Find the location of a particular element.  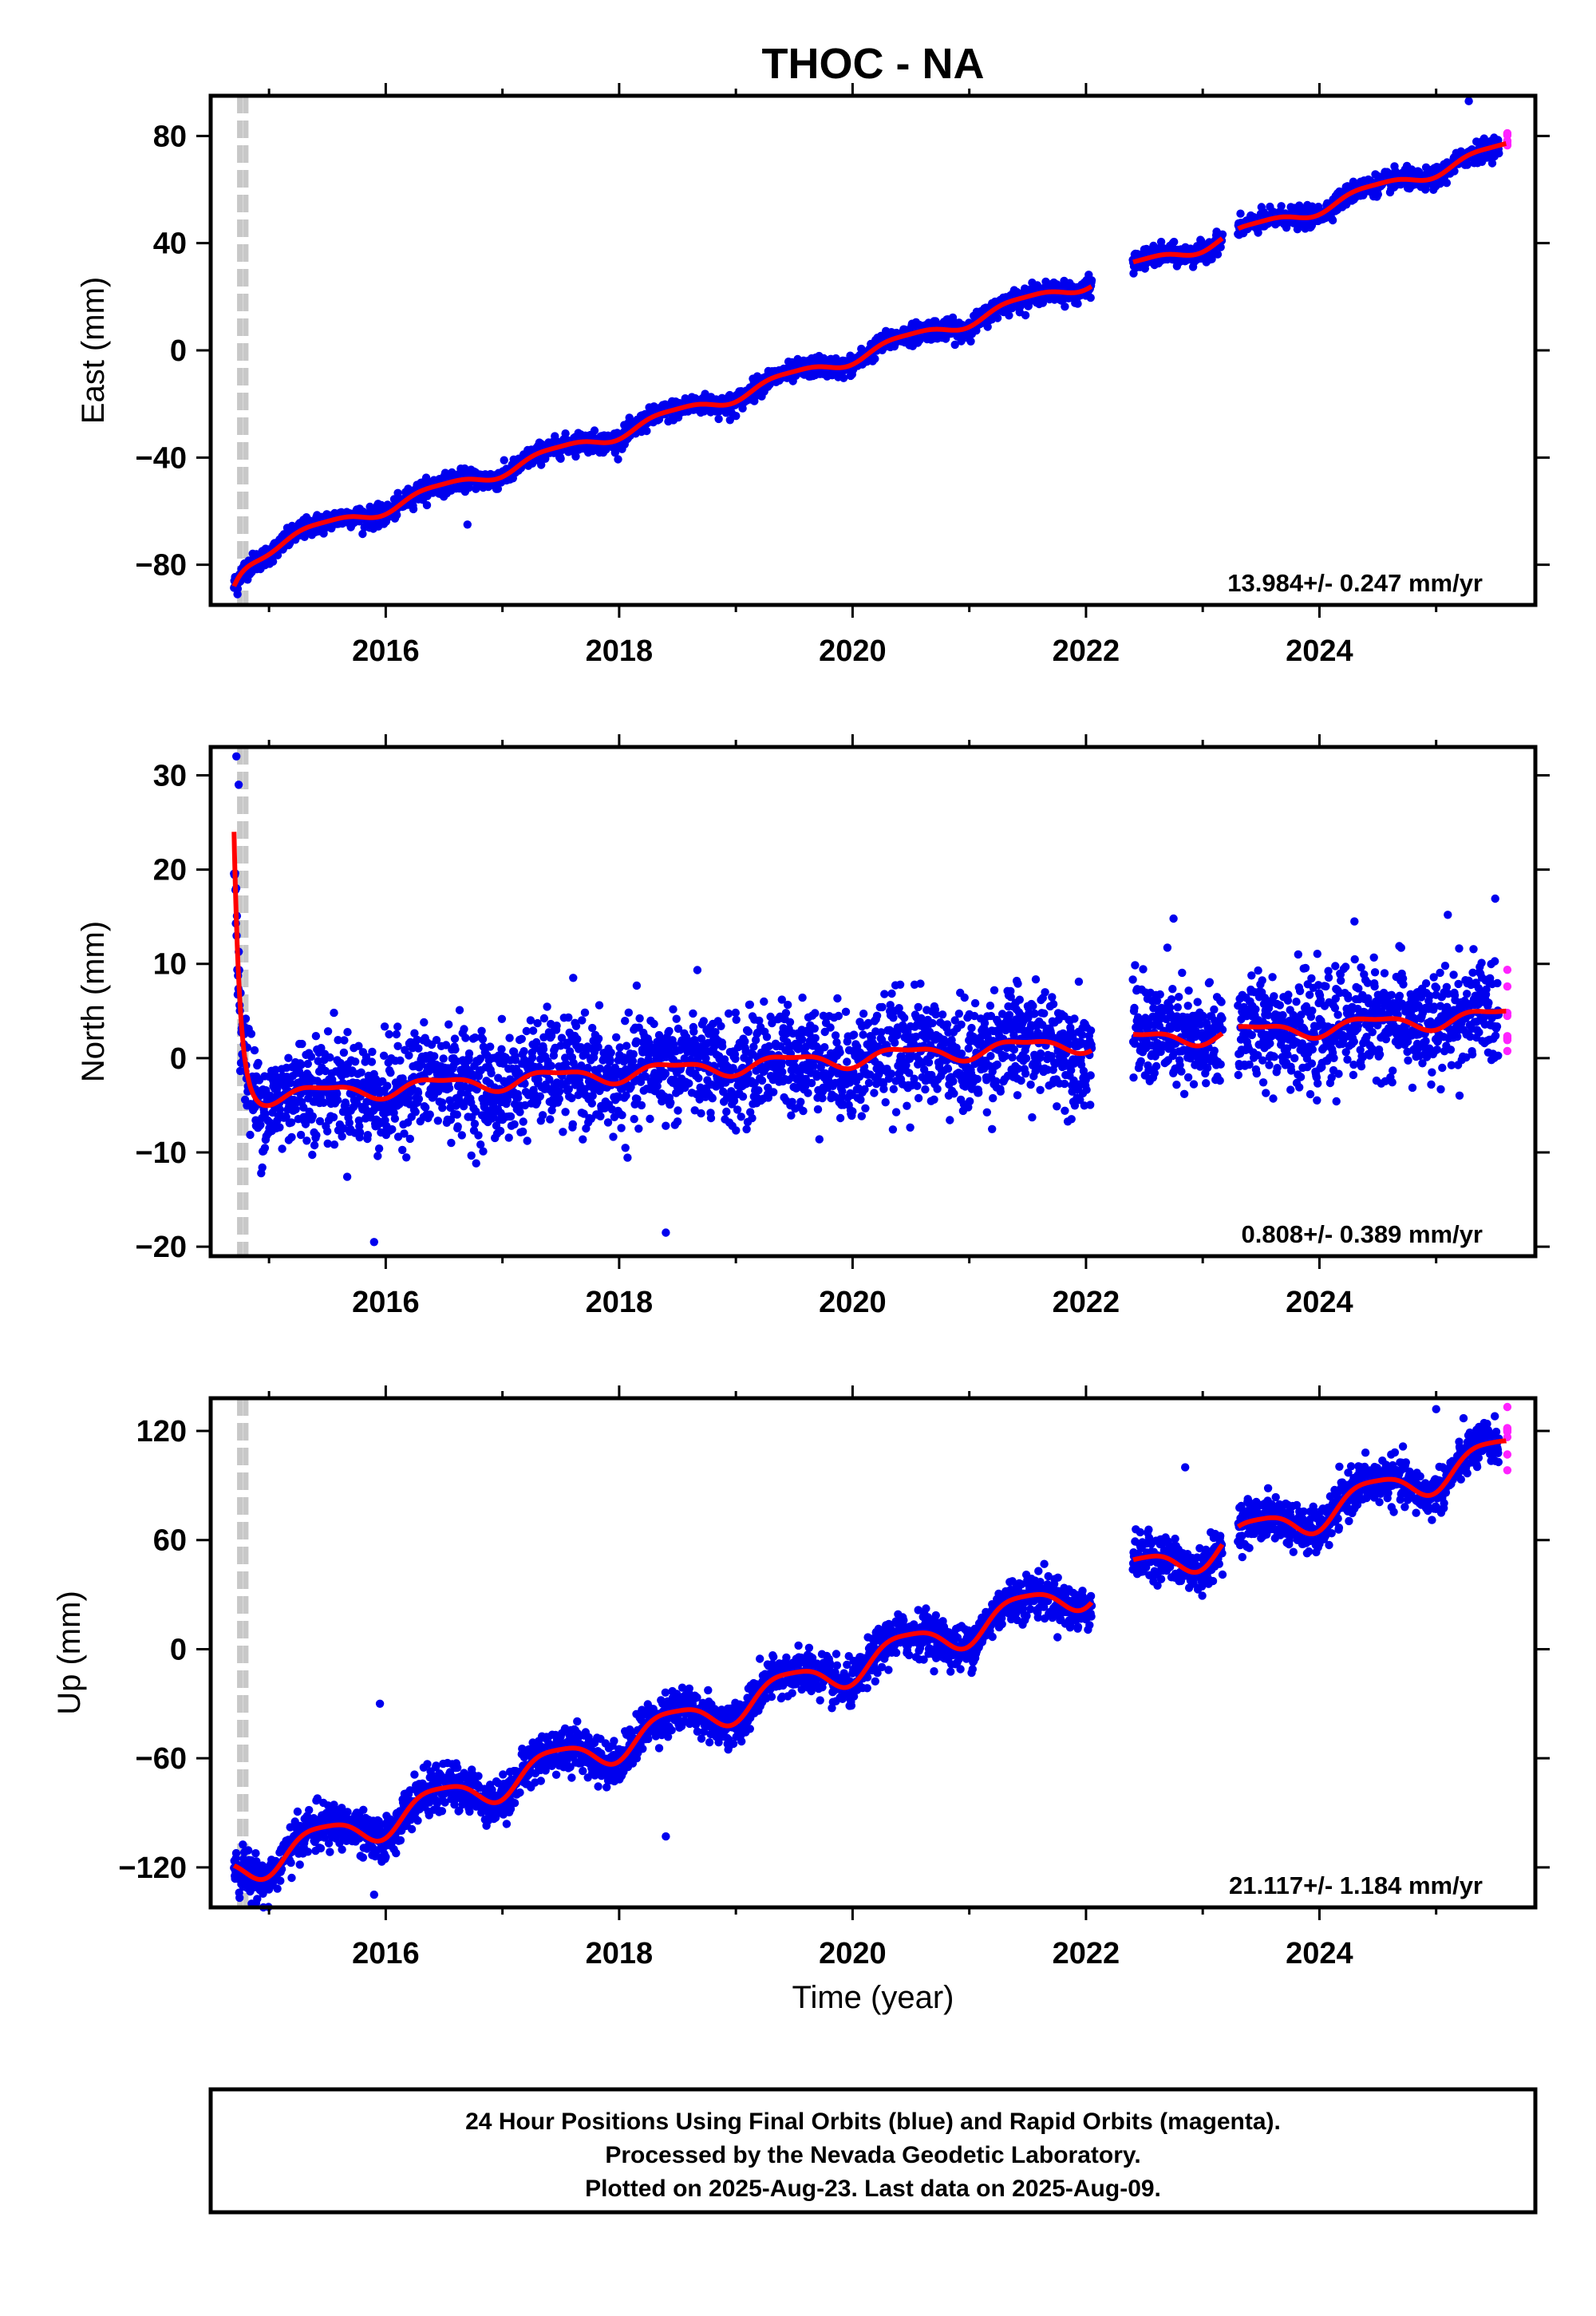

east-rapid-orbit-points is located at coordinates (1507, 139).